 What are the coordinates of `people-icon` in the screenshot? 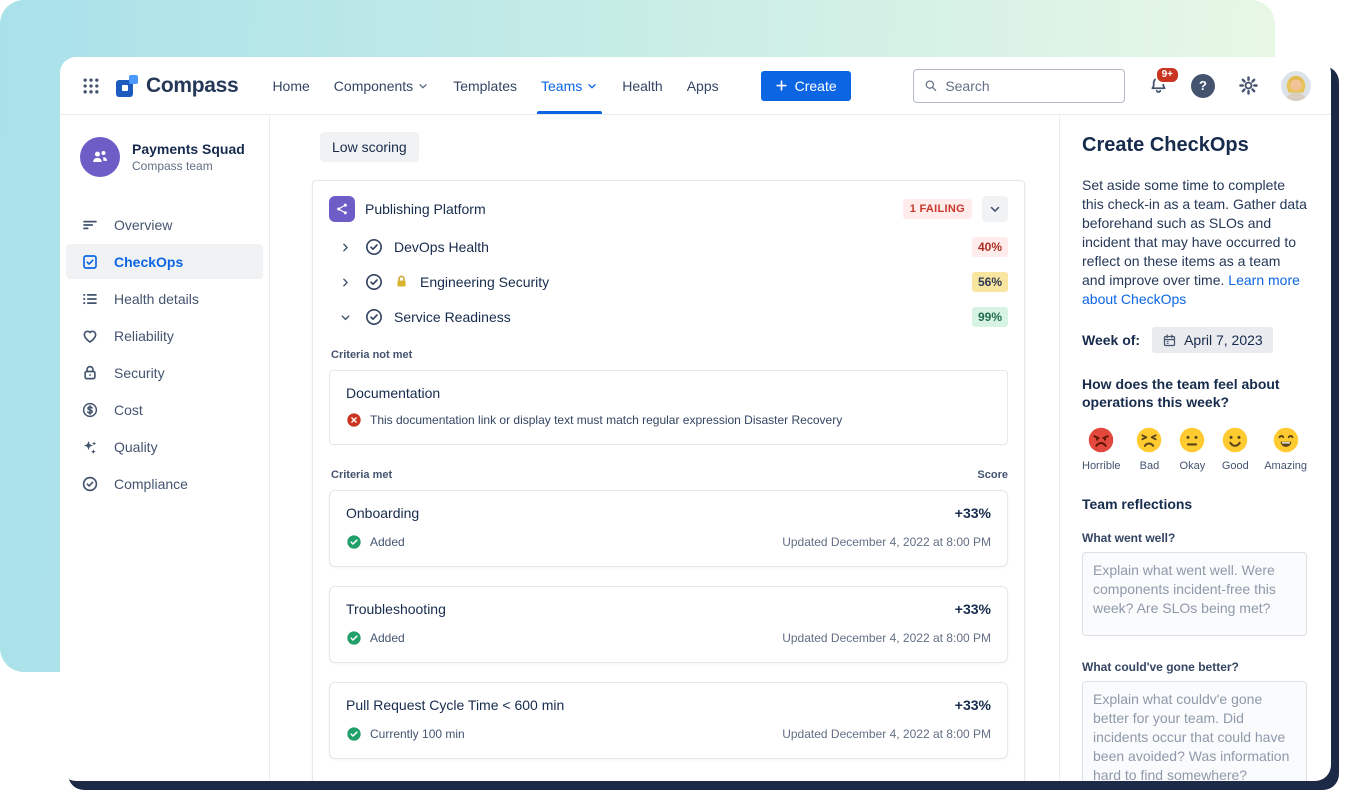 It's located at (100, 156).